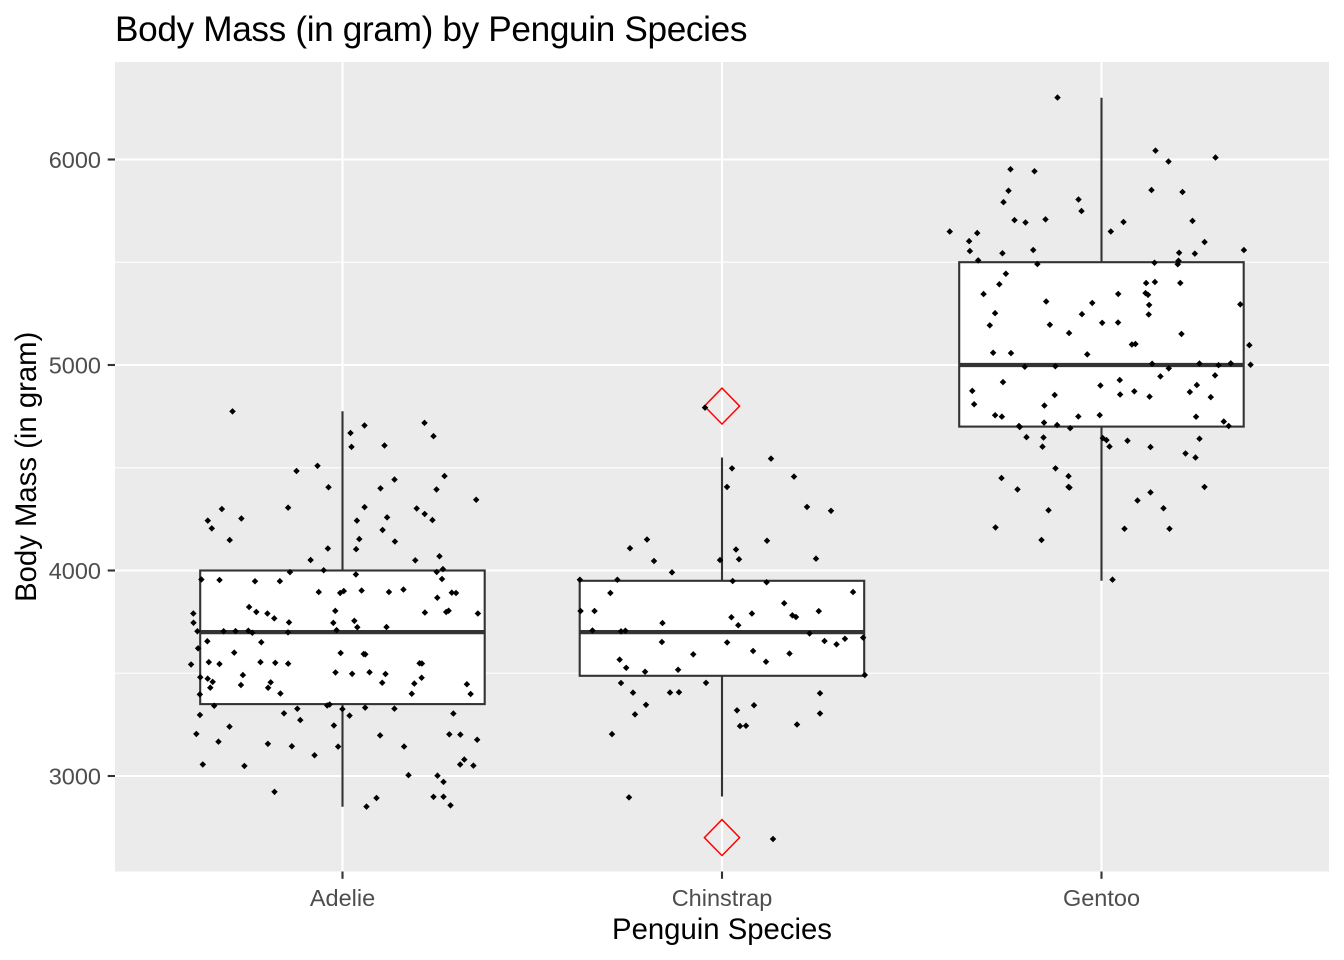 Image resolution: width=1344 pixels, height=960 pixels. What do you see at coordinates (75, 365) in the screenshot?
I see `svg-text: 5000` at bounding box center [75, 365].